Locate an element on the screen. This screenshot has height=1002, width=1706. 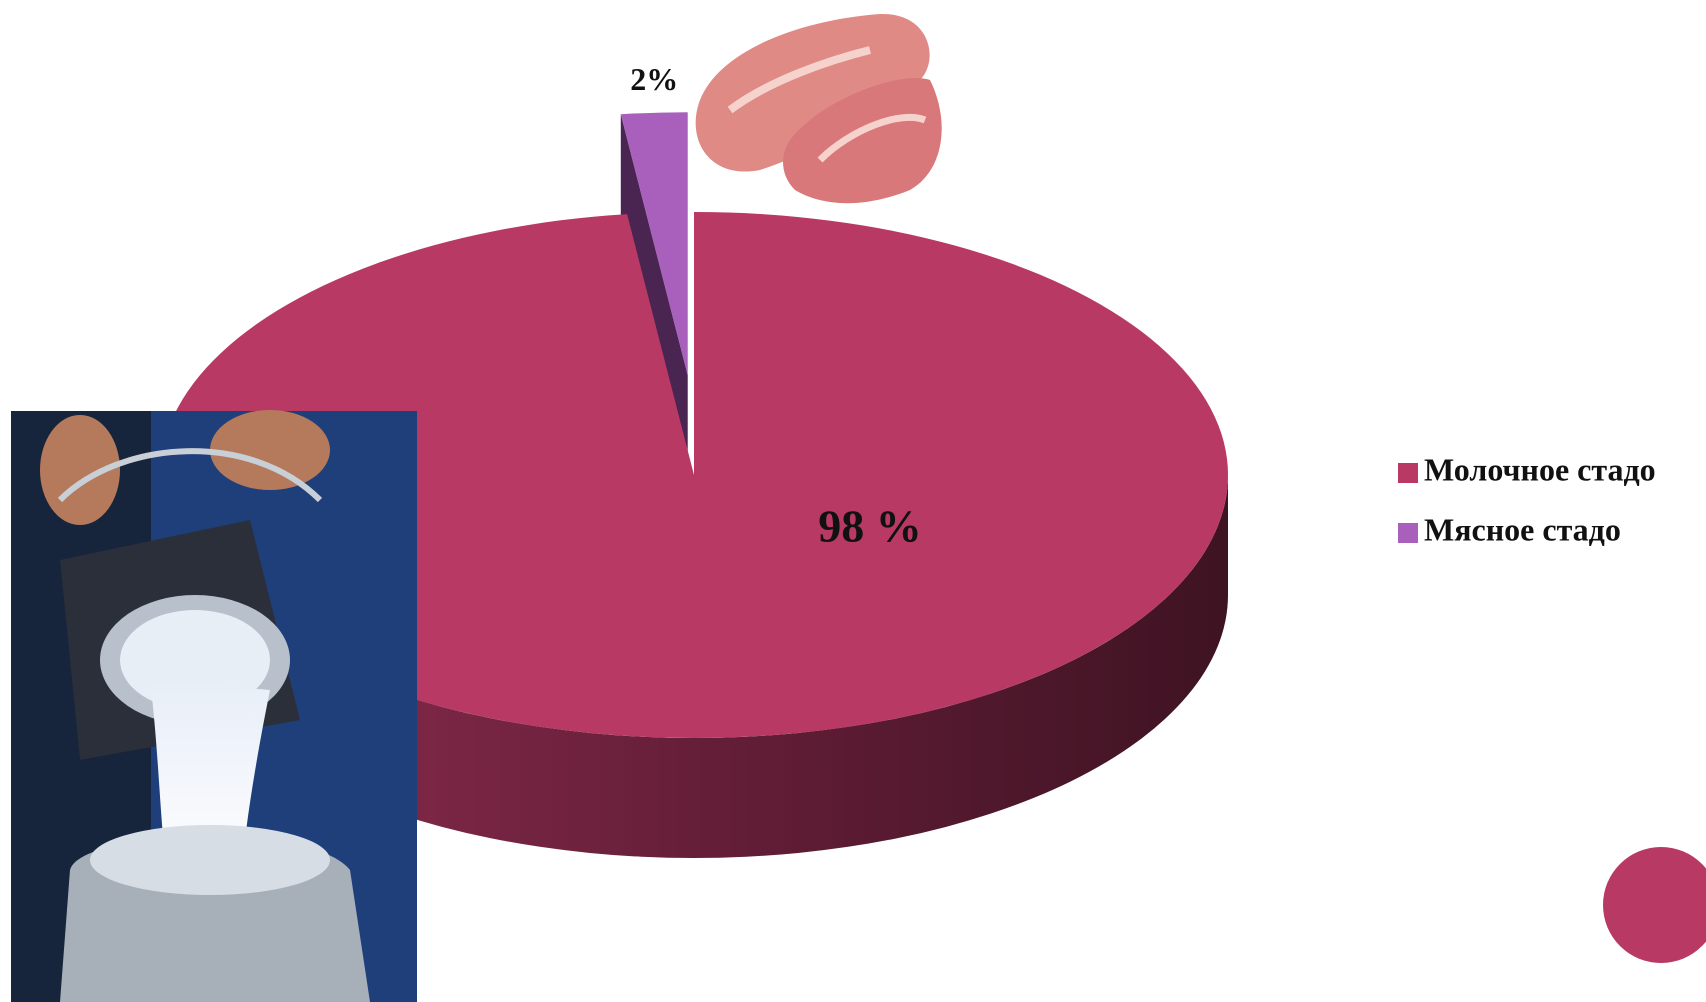
meat-picture is located at coordinates (818, 108).